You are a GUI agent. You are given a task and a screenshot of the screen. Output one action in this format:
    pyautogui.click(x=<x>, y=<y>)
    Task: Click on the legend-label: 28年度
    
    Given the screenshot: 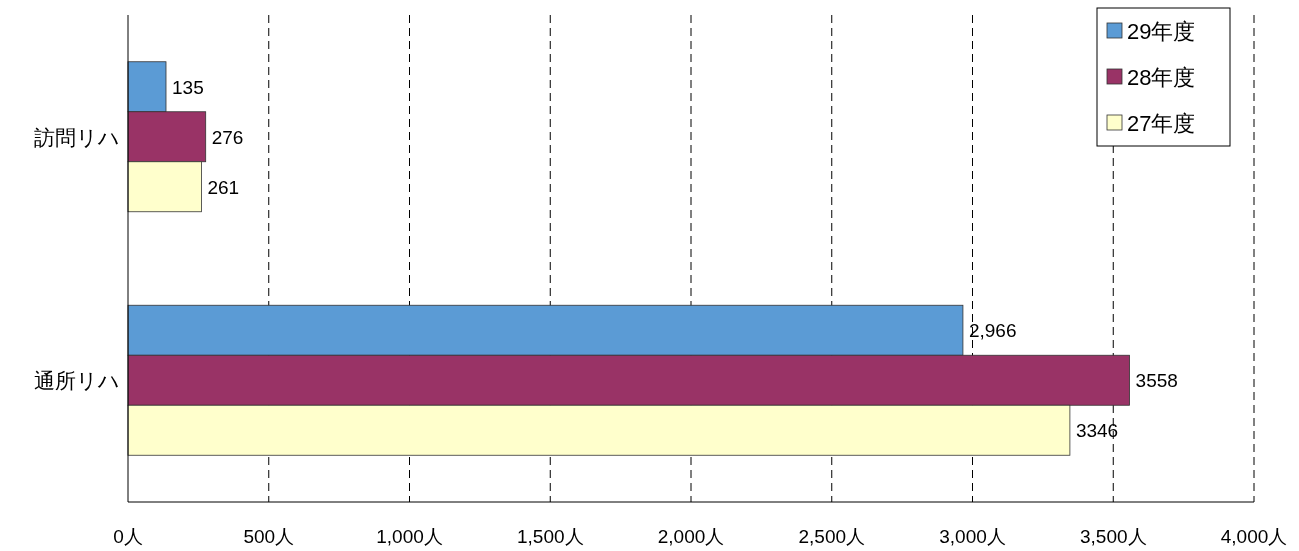 What is the action you would take?
    pyautogui.click(x=1161, y=77)
    